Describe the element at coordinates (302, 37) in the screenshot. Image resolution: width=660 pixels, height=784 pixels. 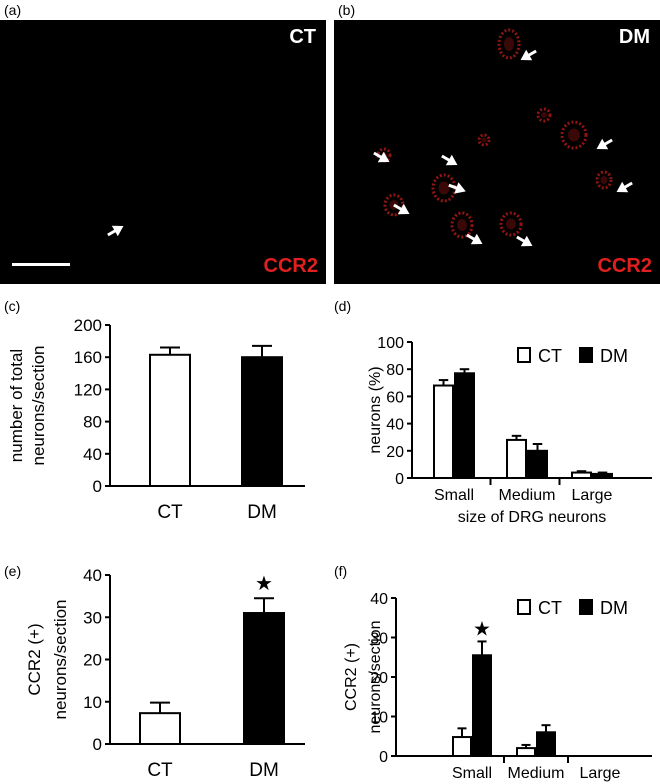
I see `micrograph-ct-condition: CT` at that location.